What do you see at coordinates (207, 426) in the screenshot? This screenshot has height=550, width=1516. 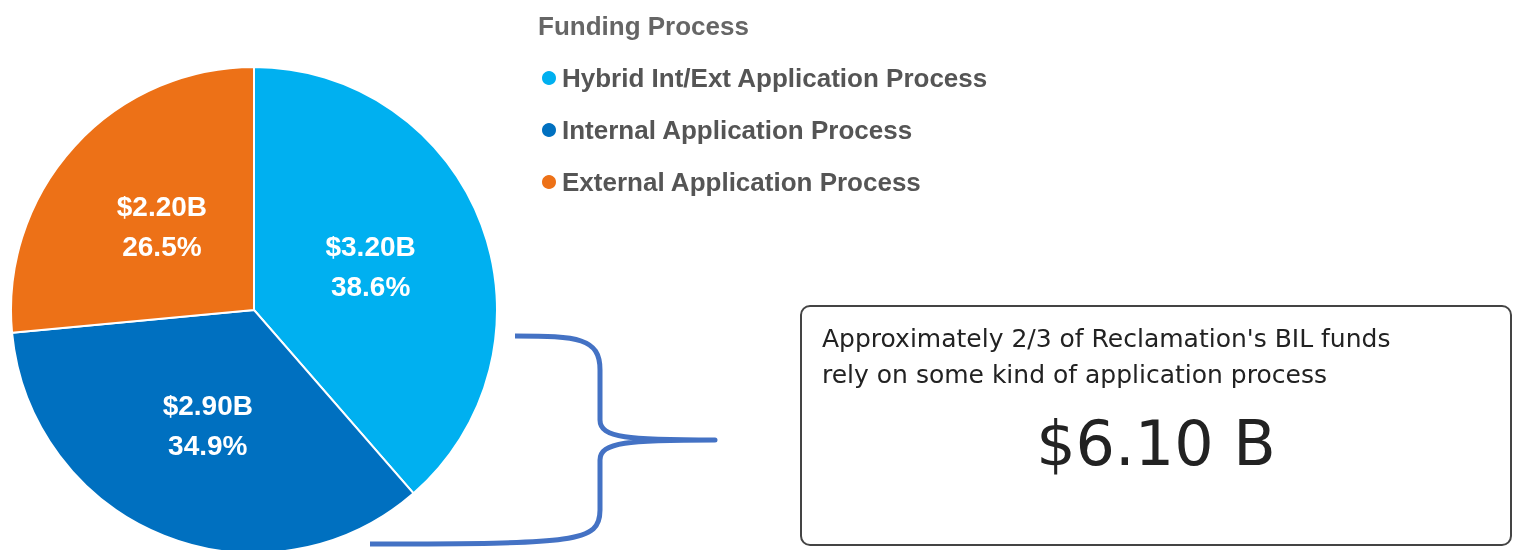 I see `data-label: $2.90B 34.9%` at bounding box center [207, 426].